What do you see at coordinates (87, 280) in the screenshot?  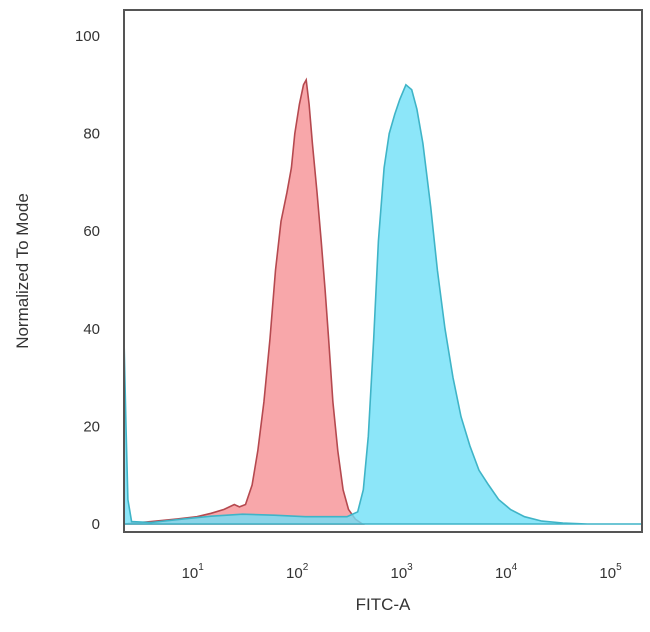 I see `y-axis: 0 20 40 60 80 100` at bounding box center [87, 280].